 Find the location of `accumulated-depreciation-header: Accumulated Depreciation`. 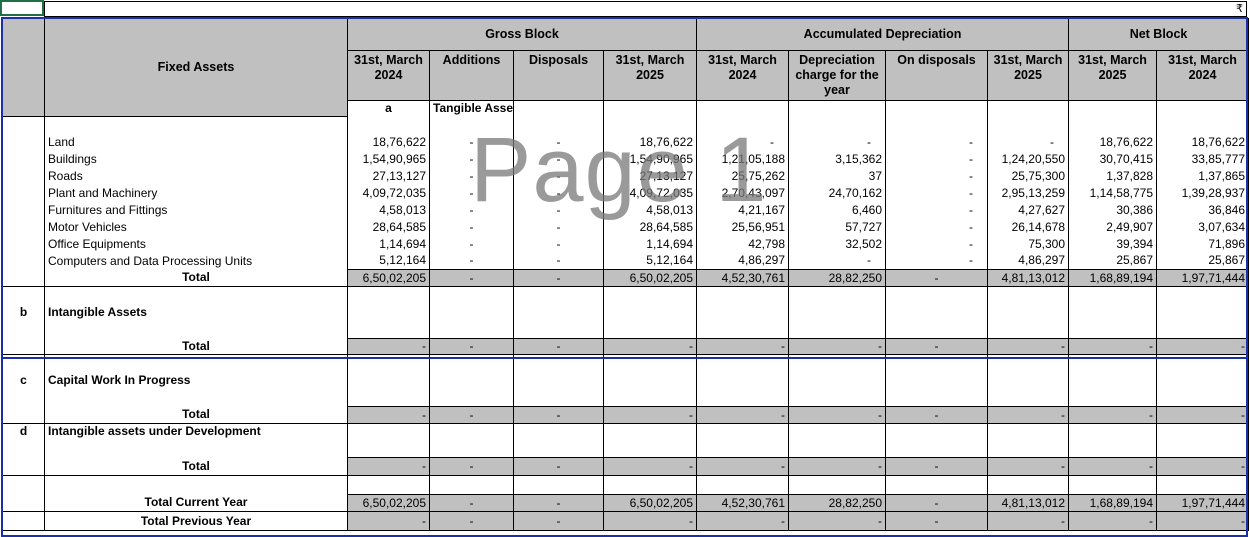

accumulated-depreciation-header: Accumulated Depreciation is located at coordinates (883, 34).